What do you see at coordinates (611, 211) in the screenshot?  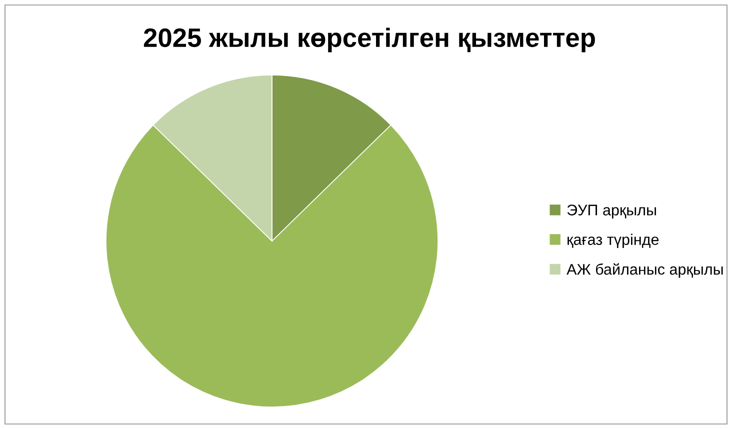 I see `legend-label: ЭУП арқылы` at bounding box center [611, 211].